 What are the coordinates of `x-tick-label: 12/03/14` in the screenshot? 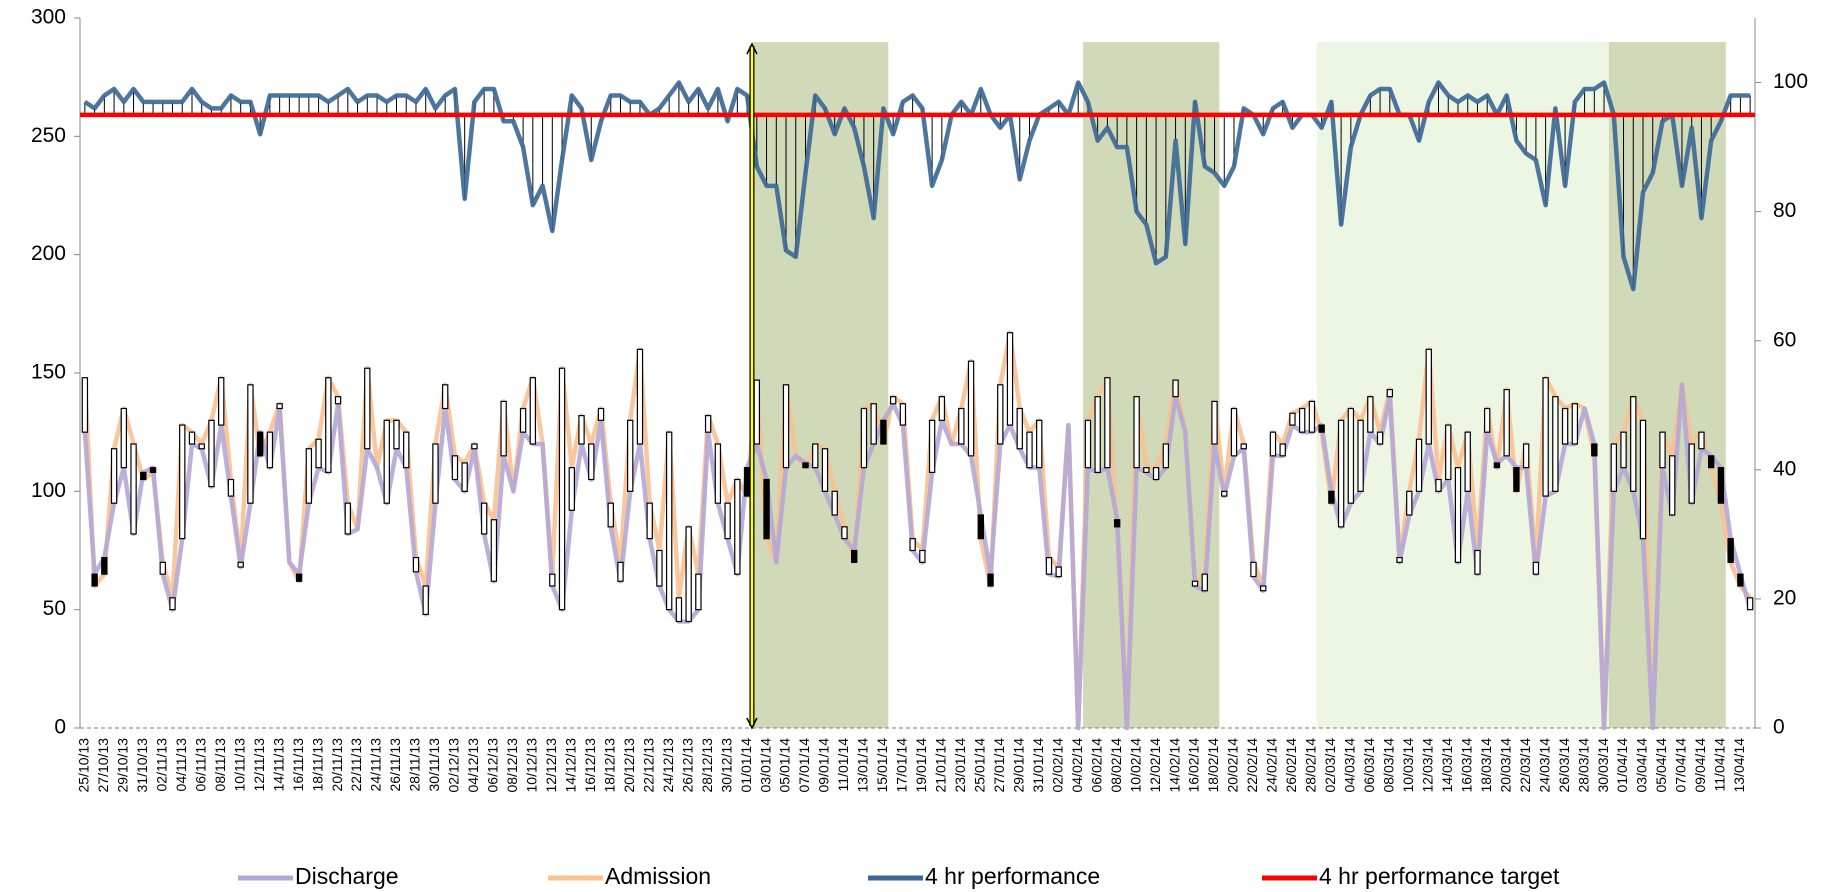 It's located at (1427, 765).